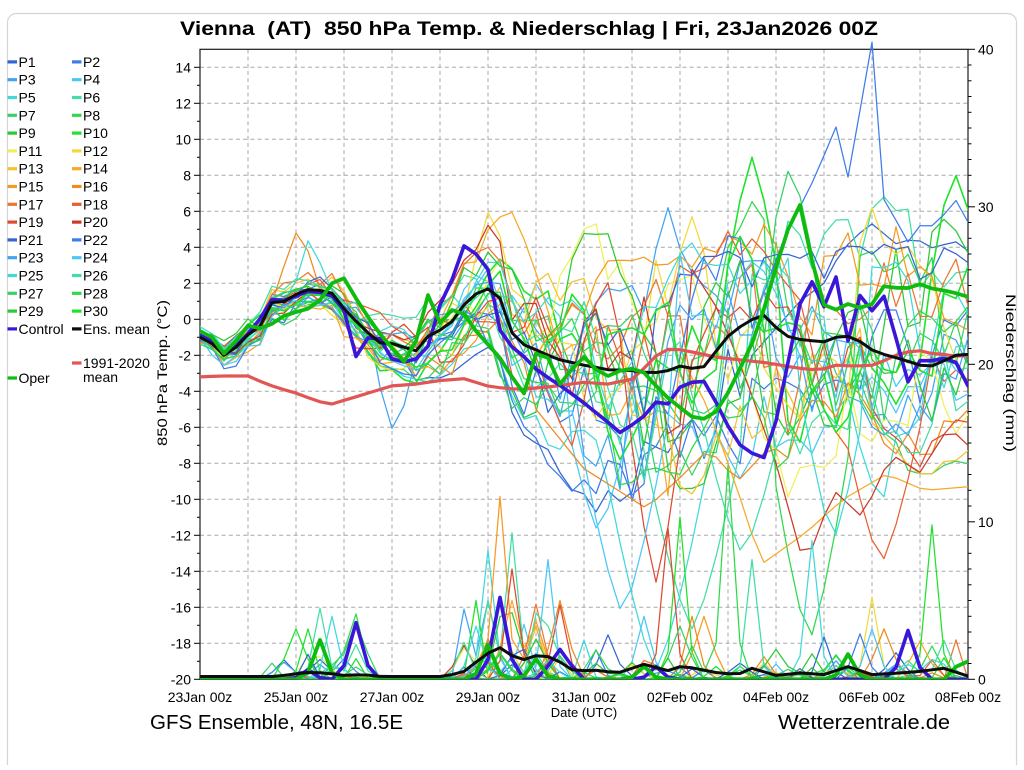  I want to click on svg-text: P16, so click(95, 187).